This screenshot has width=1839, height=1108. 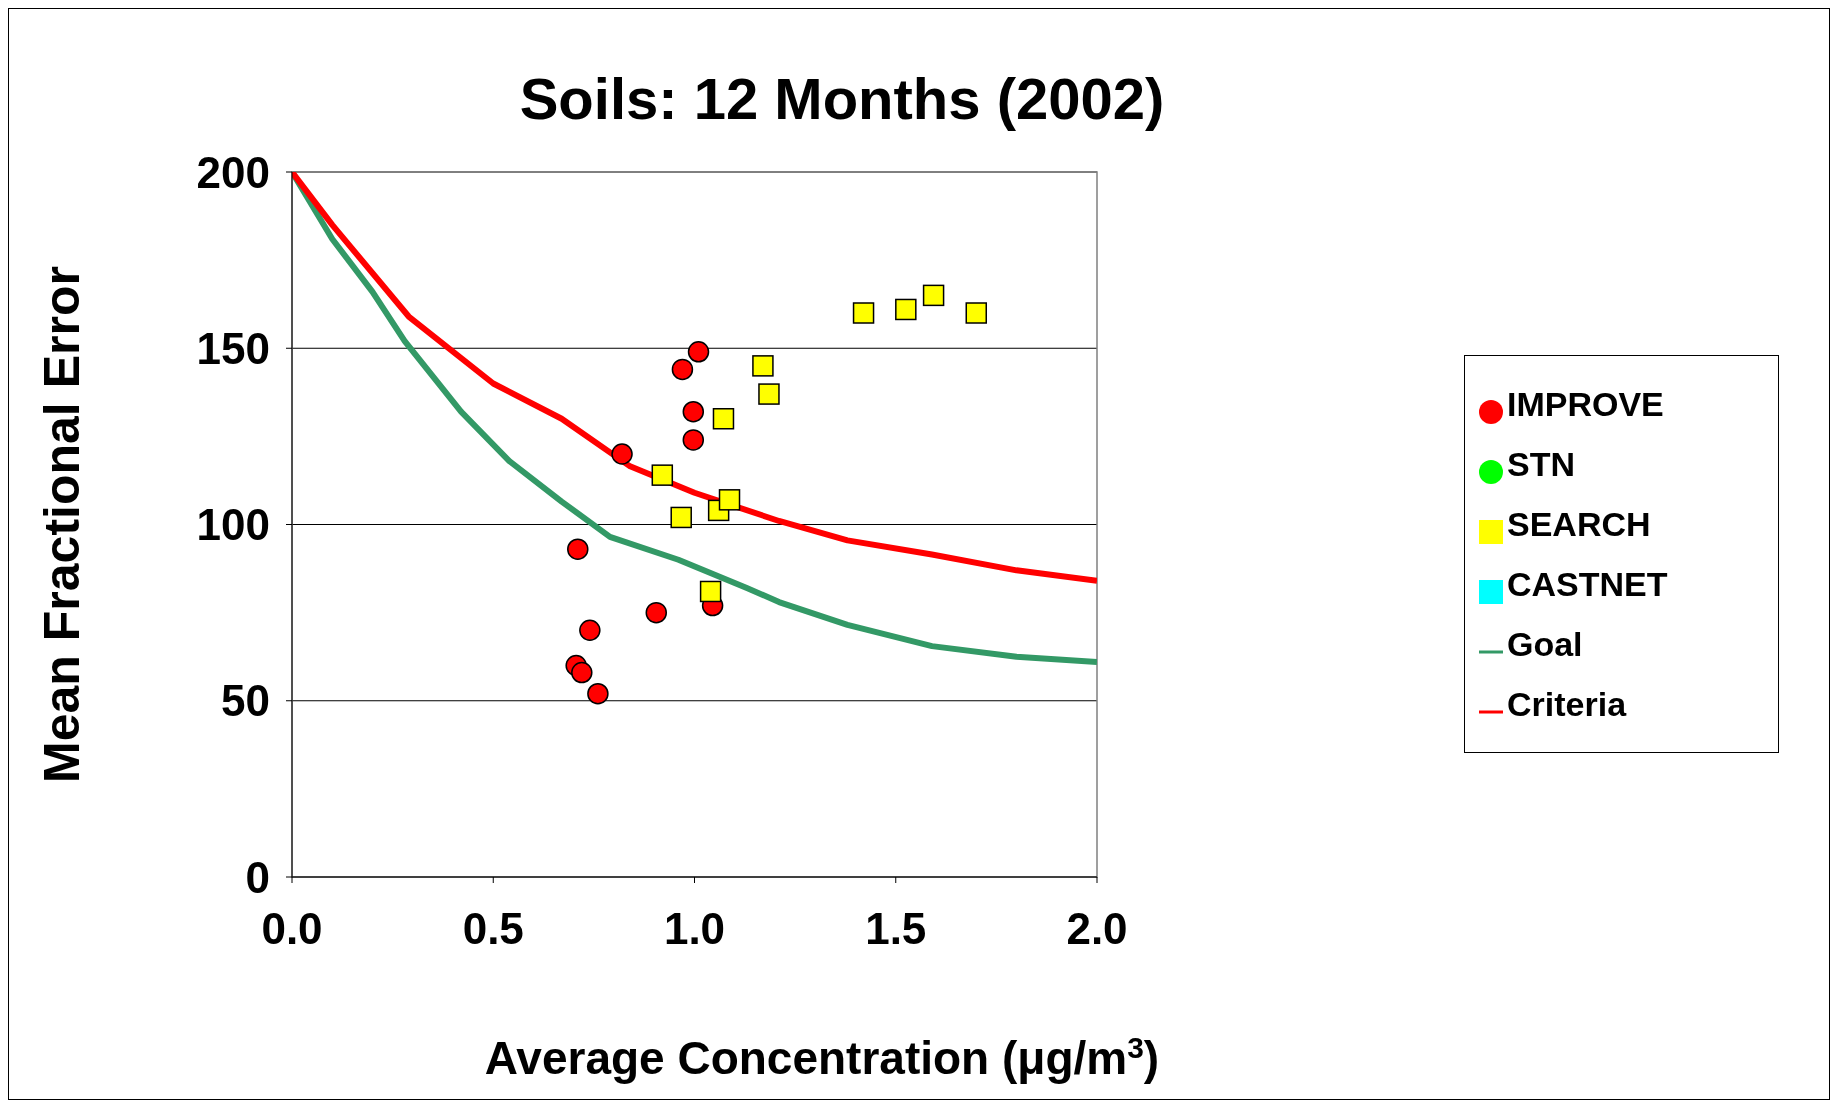 I want to click on y-tick-label: 150, so click(x=233, y=348).